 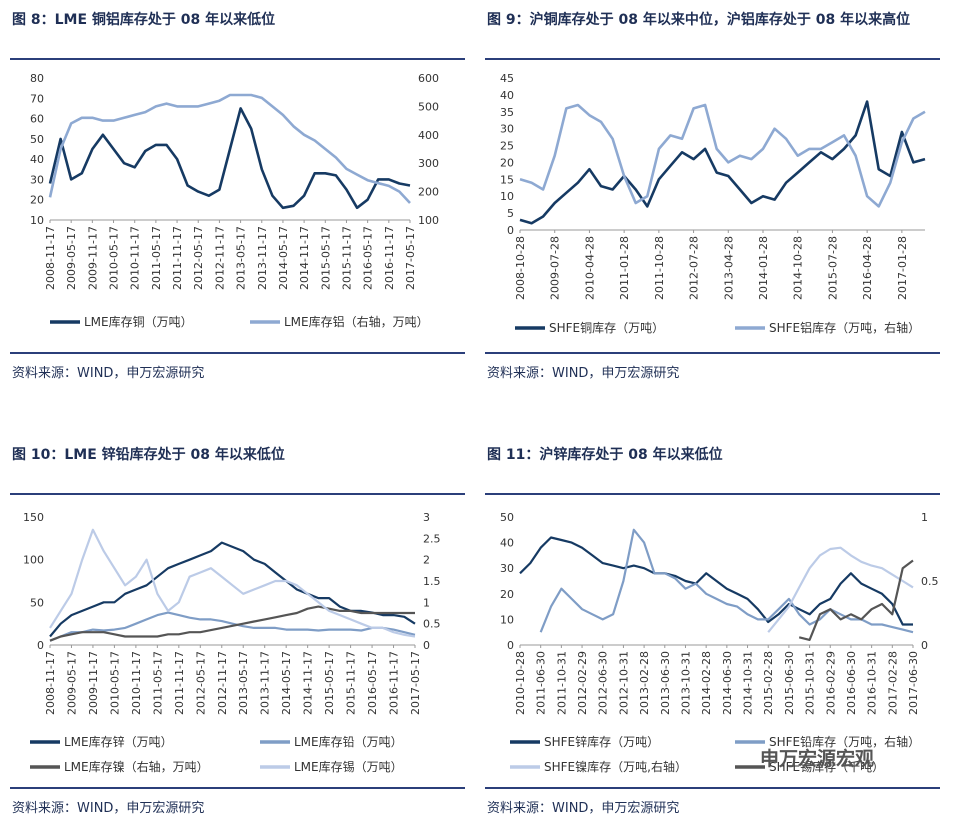 What do you see at coordinates (148, 455) in the screenshot?
I see `chart-title: 图 10：LME 锌铅库存处于 08 年以来低位` at bounding box center [148, 455].